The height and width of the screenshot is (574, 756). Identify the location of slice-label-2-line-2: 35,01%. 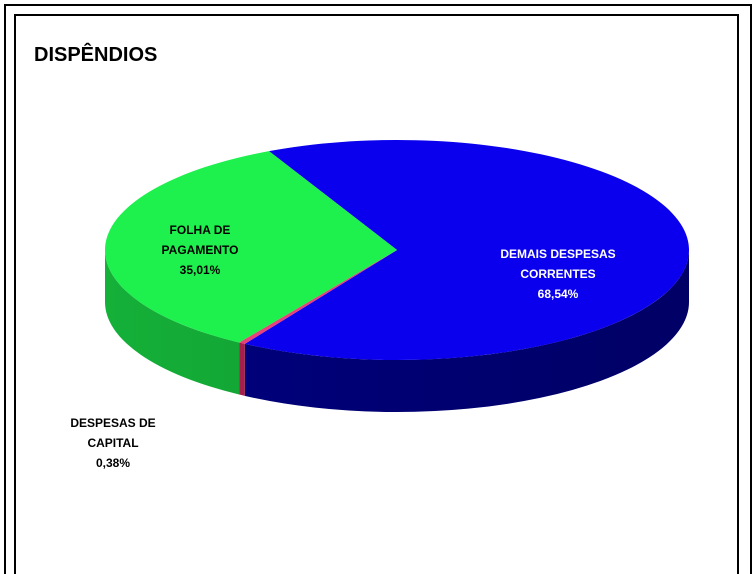
(200, 270).